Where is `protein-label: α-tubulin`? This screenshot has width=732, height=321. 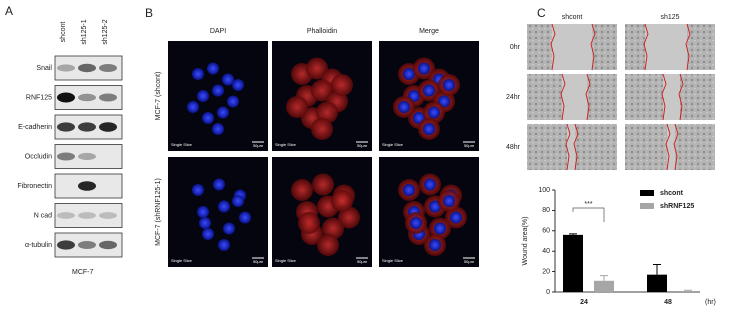
protein-label: α-tubulin is located at coordinates (38, 245).